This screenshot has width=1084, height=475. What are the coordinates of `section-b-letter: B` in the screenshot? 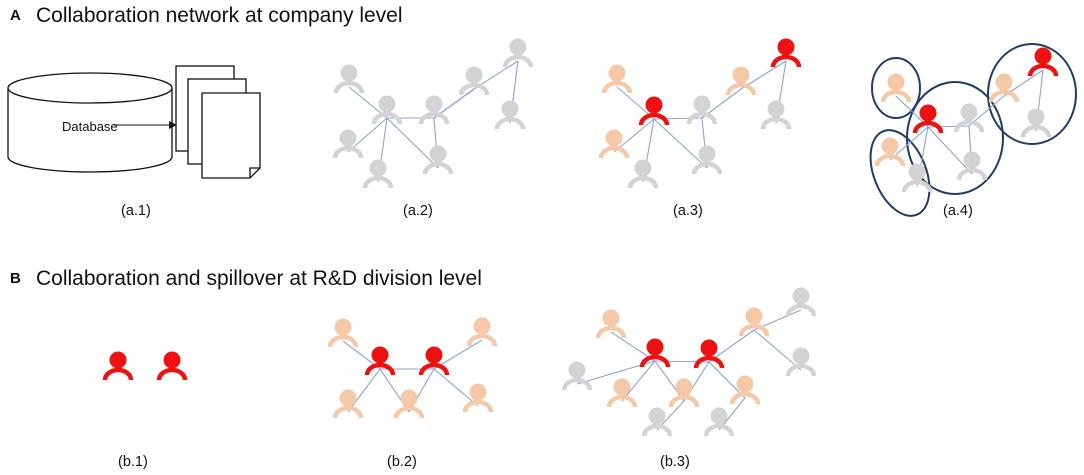 It's located at (15, 278).